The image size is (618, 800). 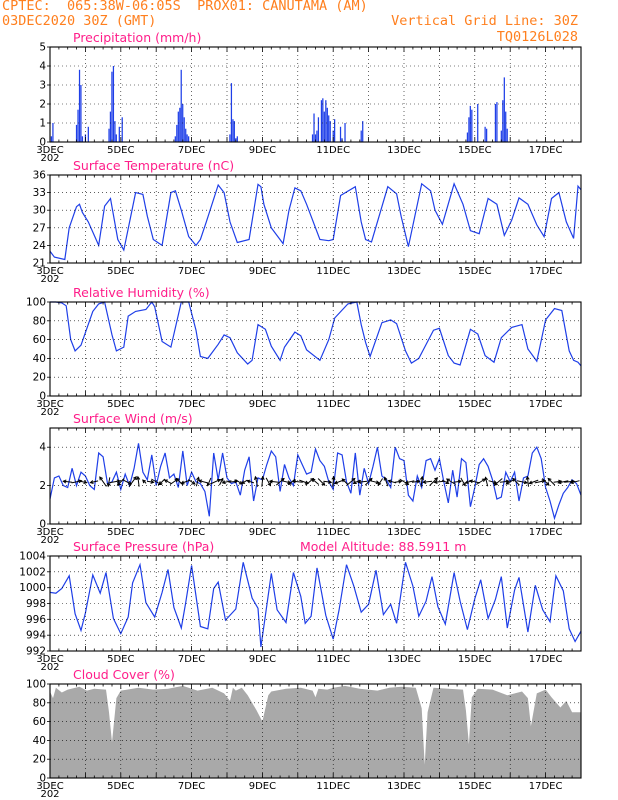 I want to click on header-model-id: TQ0126L028, so click(x=537, y=37).